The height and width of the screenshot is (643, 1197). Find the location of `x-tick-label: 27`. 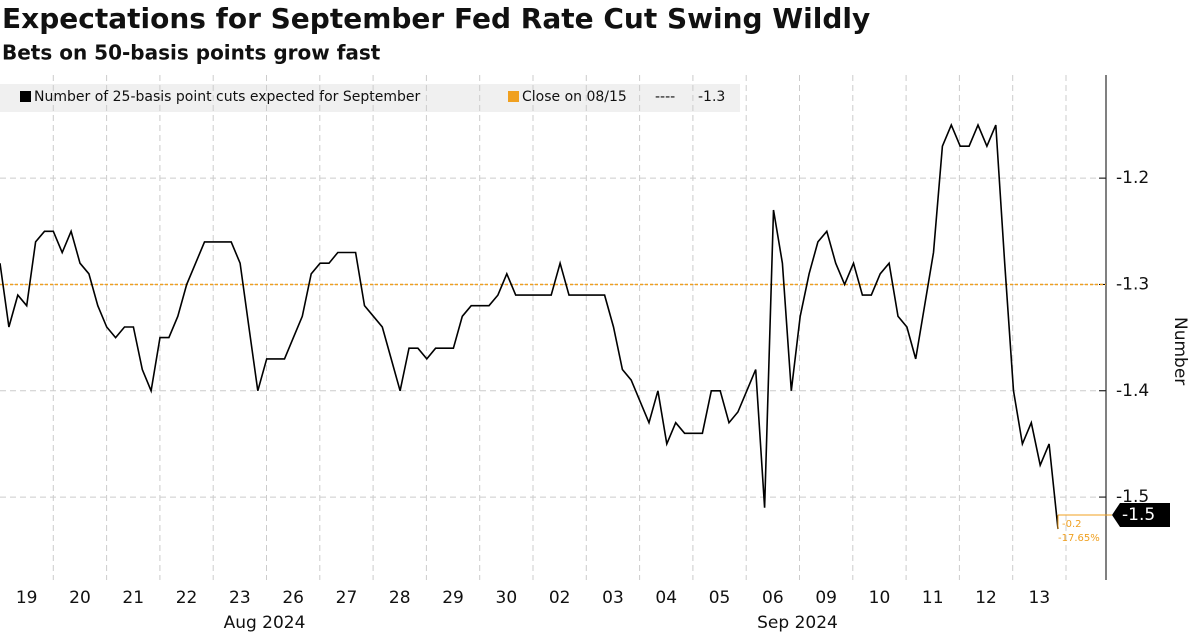

x-tick-label: 27 is located at coordinates (347, 598).